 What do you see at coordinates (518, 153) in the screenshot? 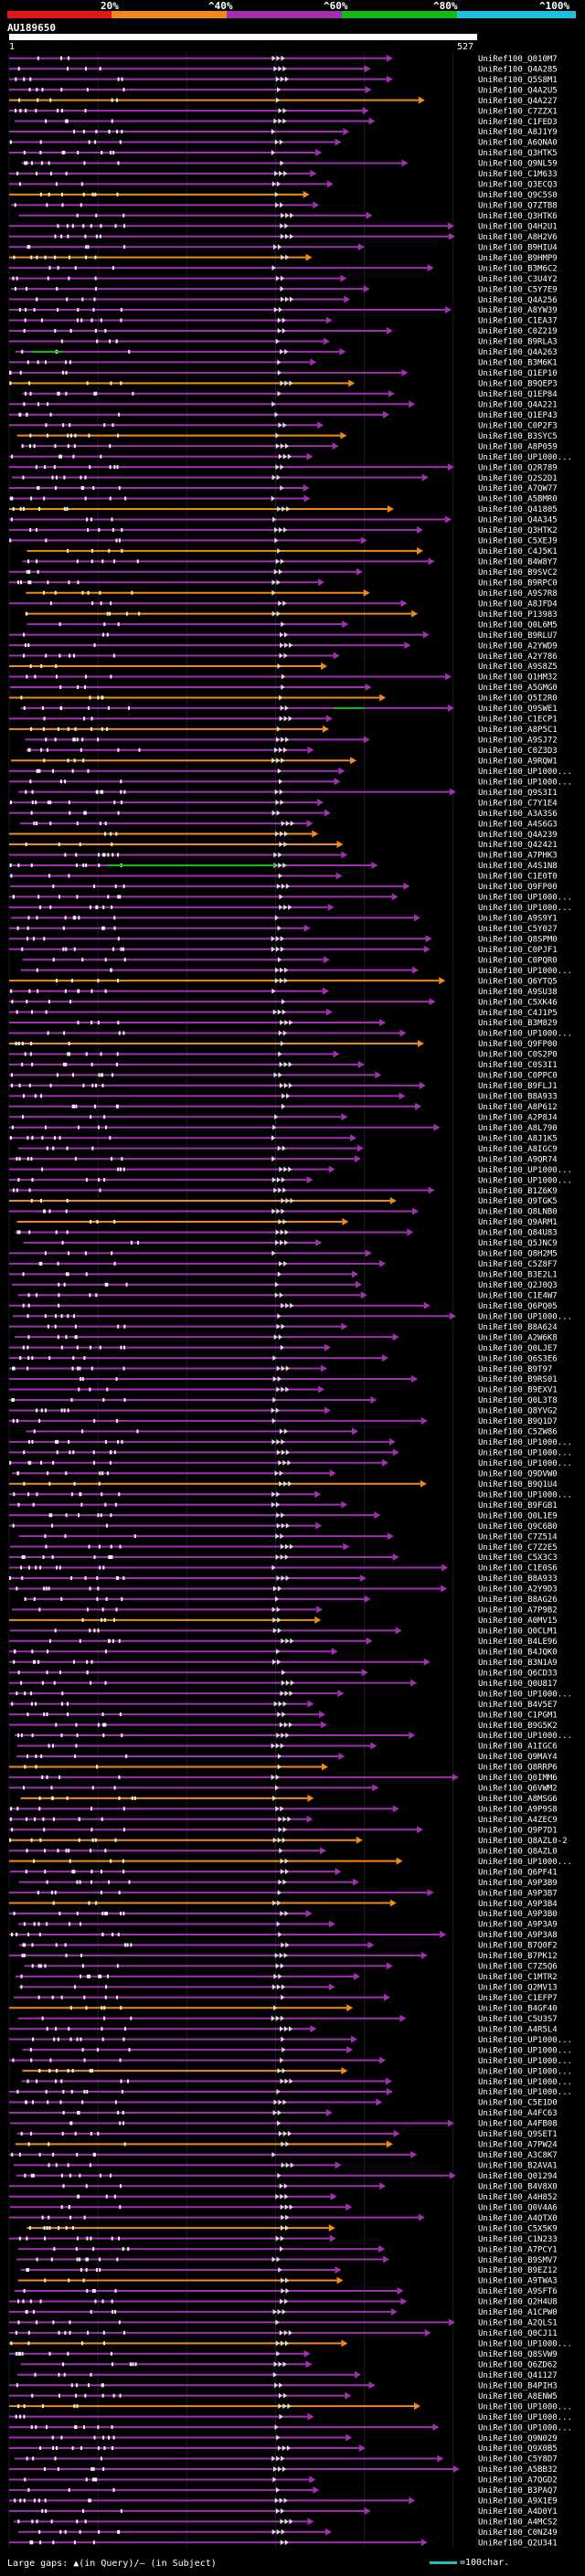
I see `hit-label: UniRef100_Q3HTK5` at bounding box center [518, 153].